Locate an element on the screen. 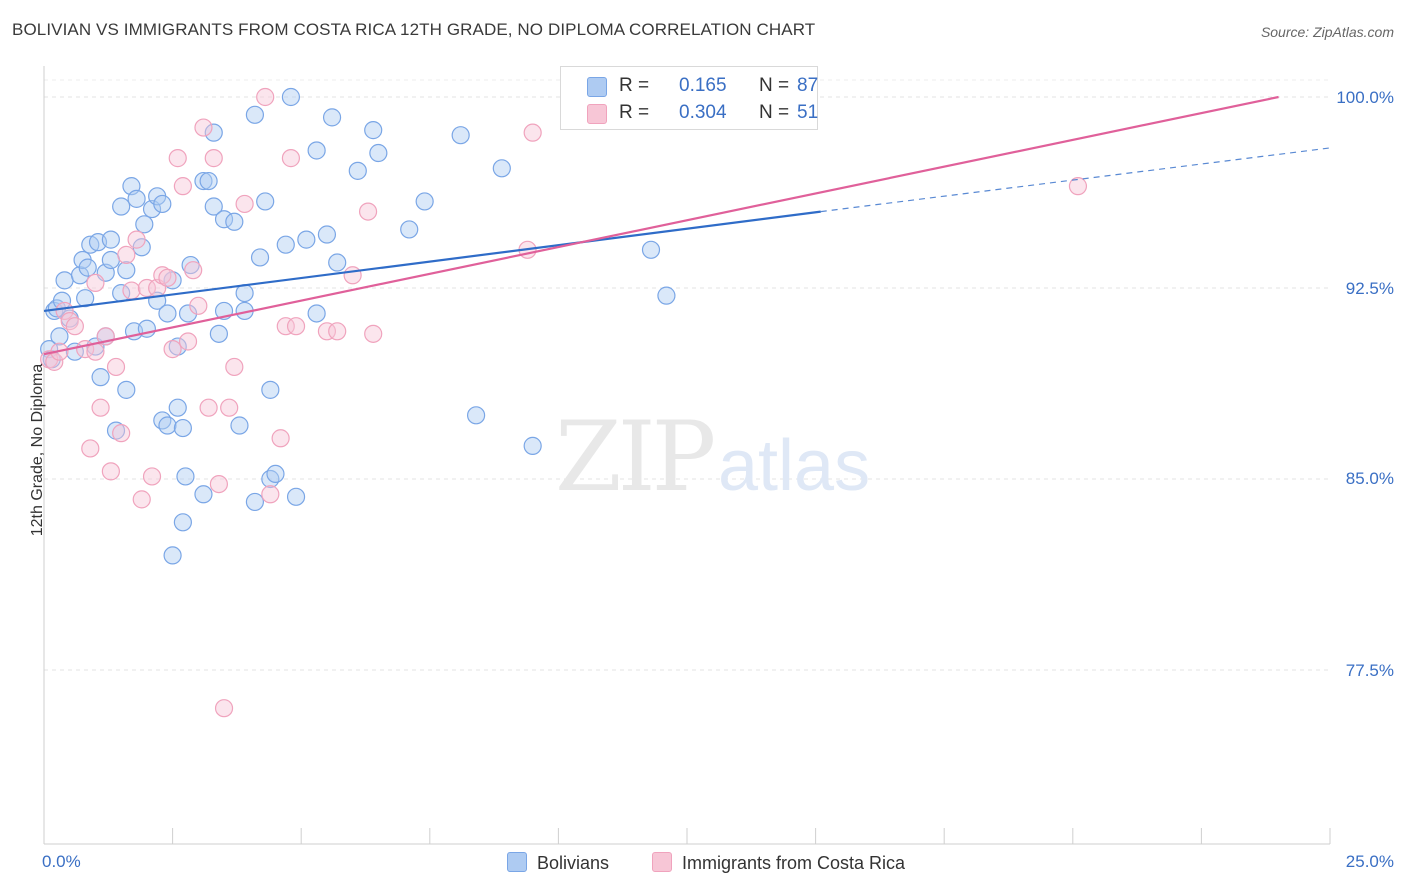 The height and width of the screenshot is (892, 1406). legend-n-value: 51 is located at coordinates (808, 112).